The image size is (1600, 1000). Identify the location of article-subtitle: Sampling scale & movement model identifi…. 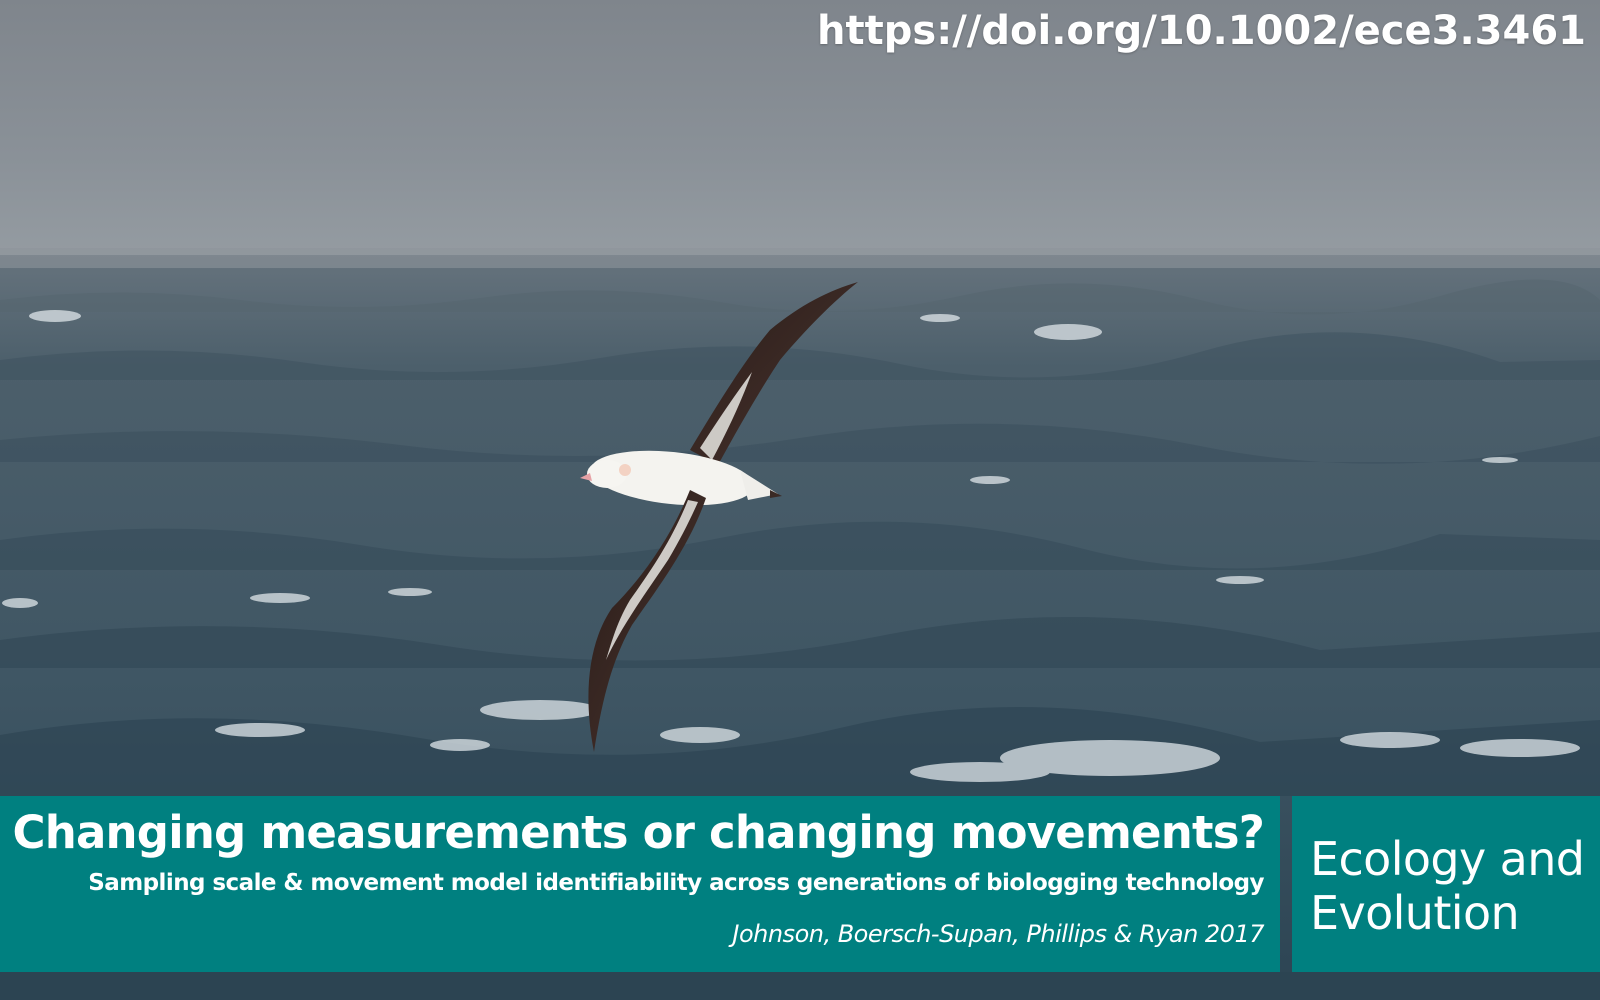
(676, 883).